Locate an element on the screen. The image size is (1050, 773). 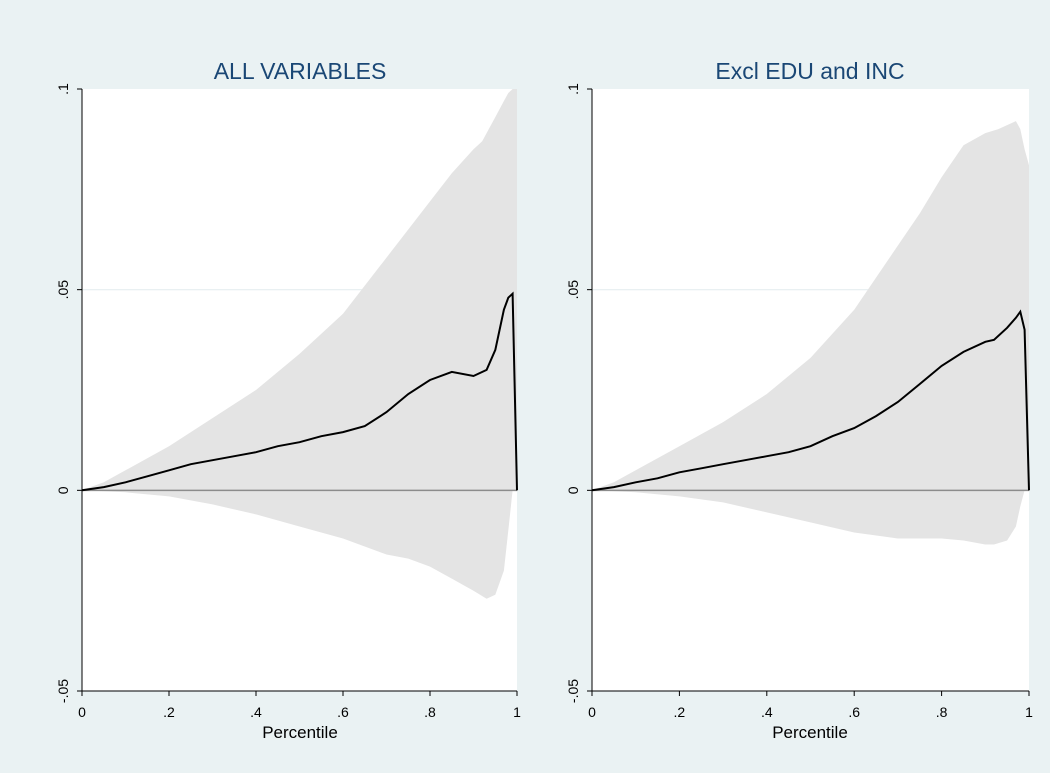
chart-title: ALL VARIABLES is located at coordinates (300, 71).